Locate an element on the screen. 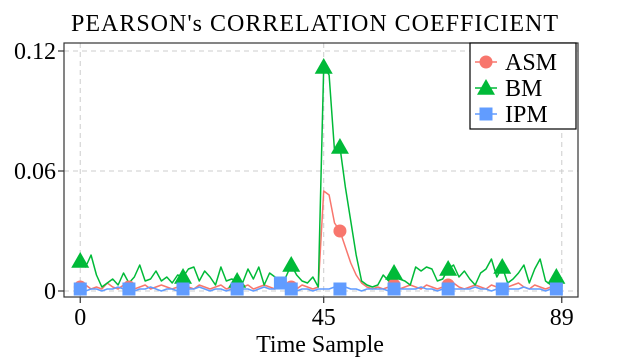 This screenshot has height=360, width=625. legend-asm-label: ASM is located at coordinates (531, 63).